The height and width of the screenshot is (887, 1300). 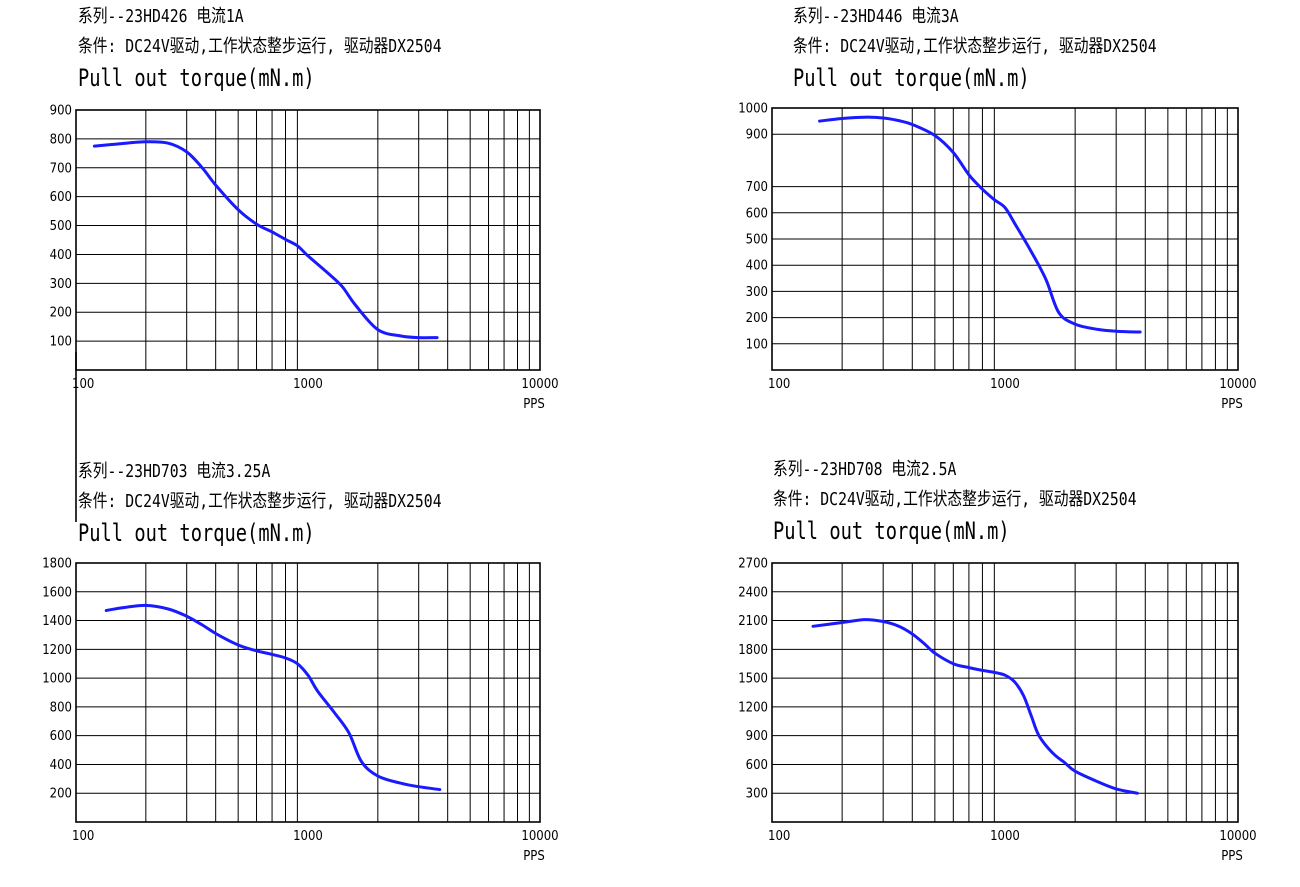 I want to click on y-tick-label: 1400, so click(x=57, y=621).